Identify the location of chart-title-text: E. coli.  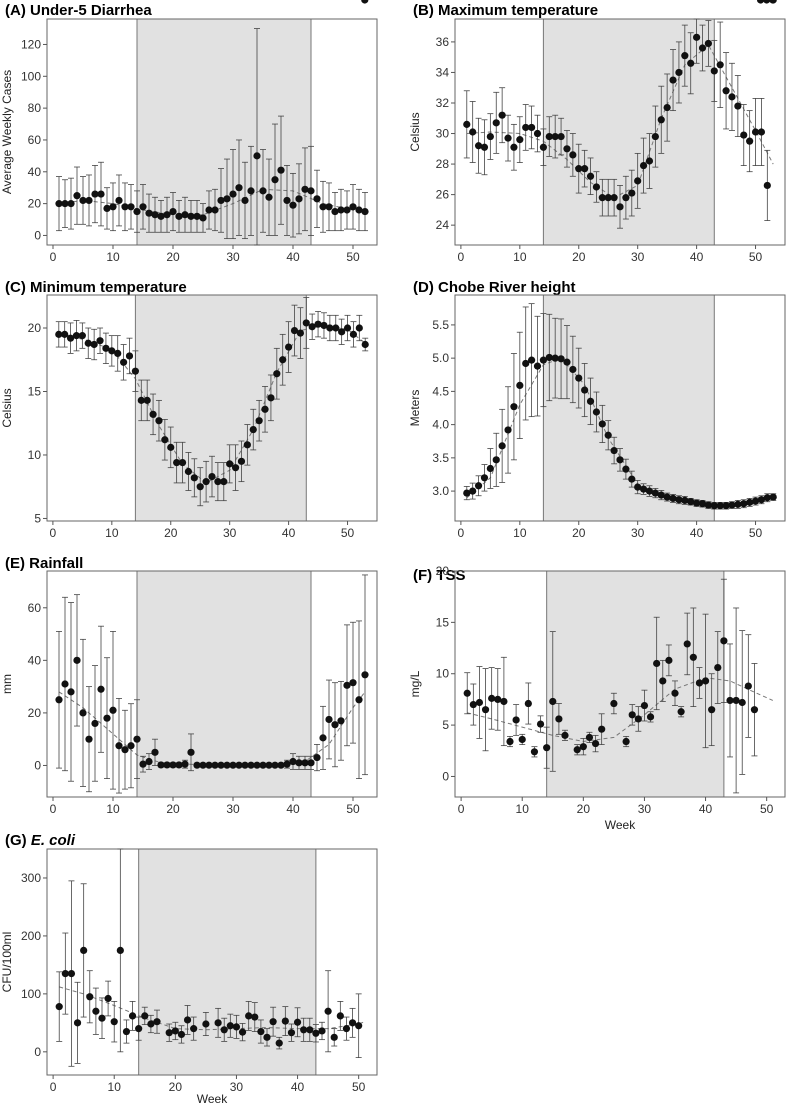
(53, 840).